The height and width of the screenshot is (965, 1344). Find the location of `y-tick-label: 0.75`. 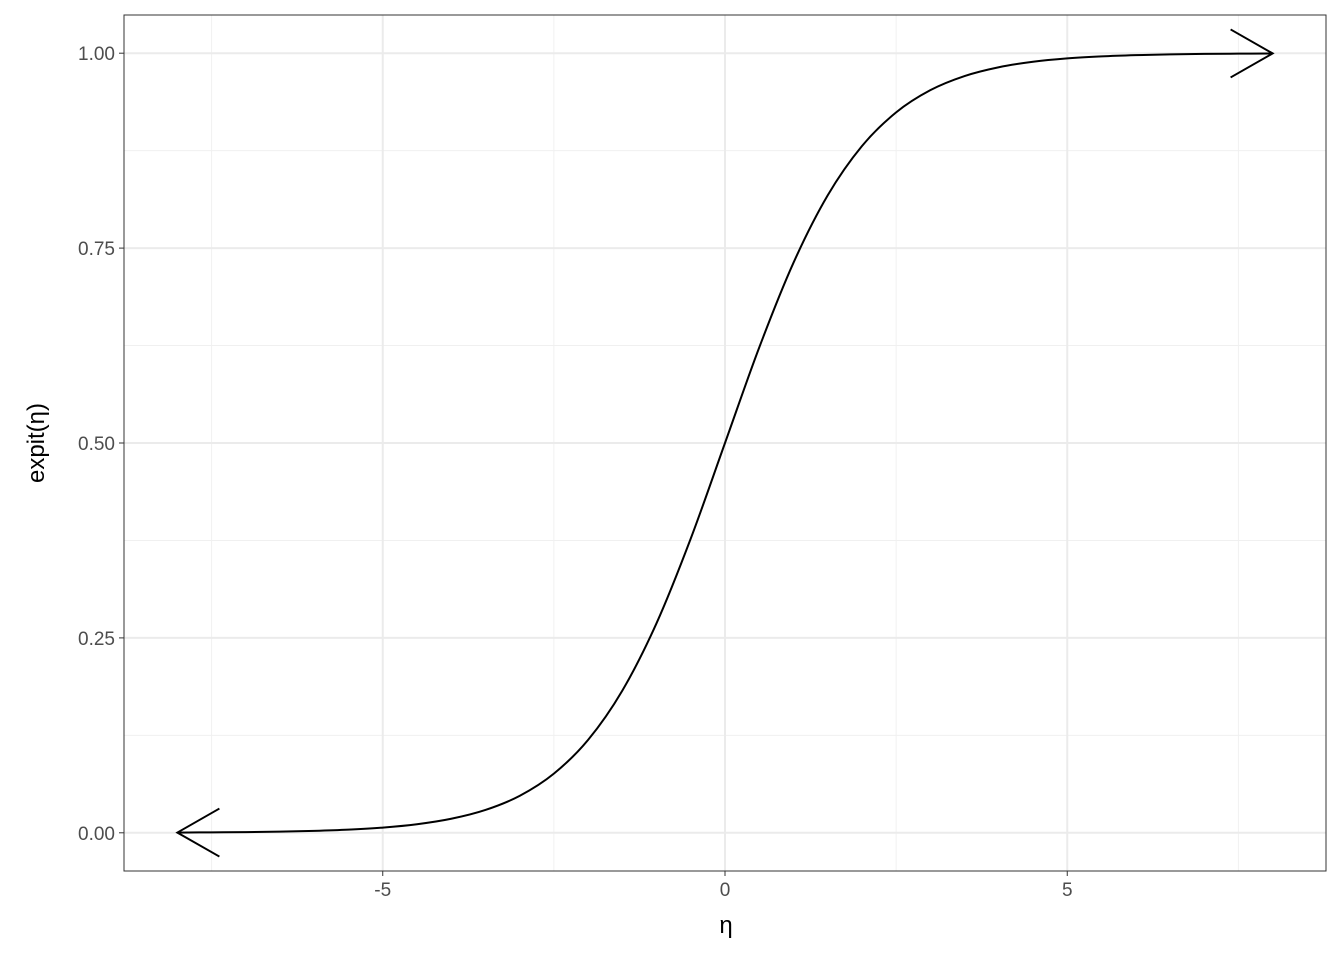

y-tick-label: 0.75 is located at coordinates (96, 249).